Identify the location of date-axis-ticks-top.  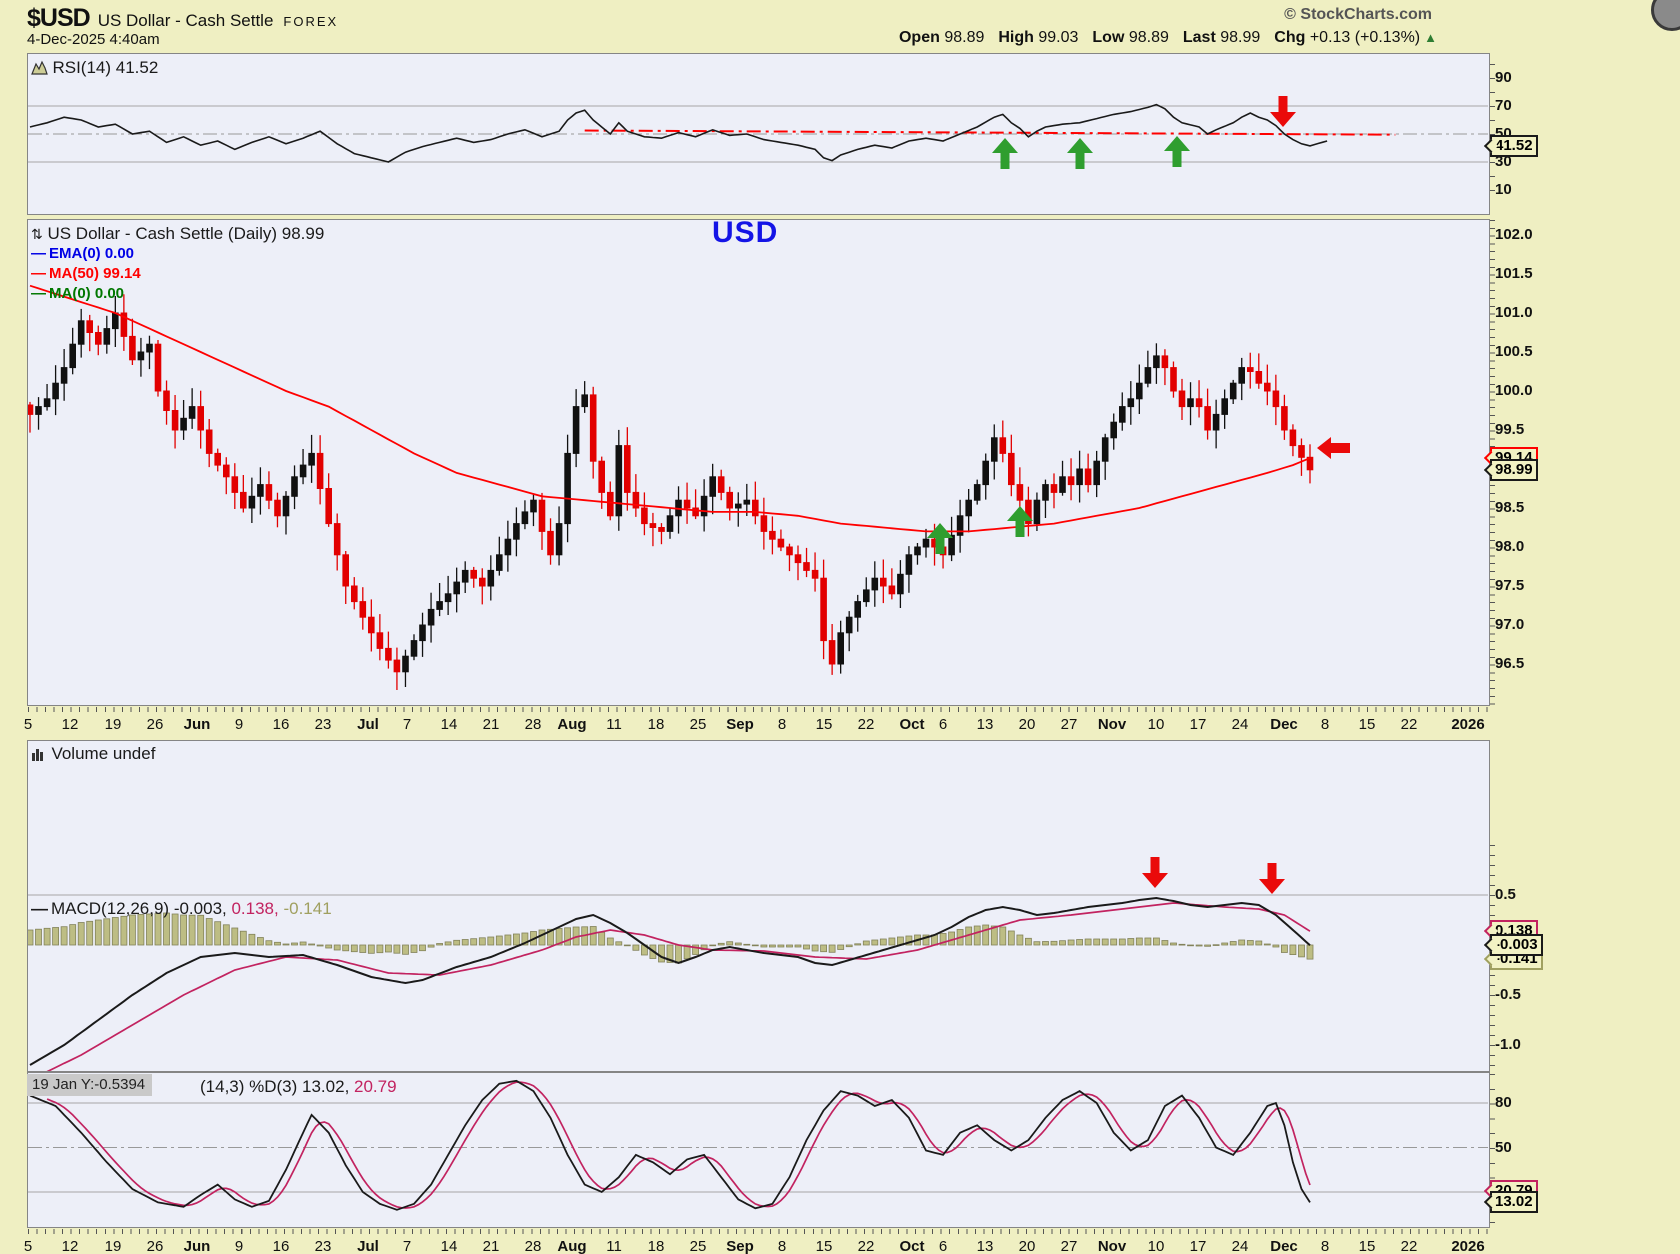
(758, 709).